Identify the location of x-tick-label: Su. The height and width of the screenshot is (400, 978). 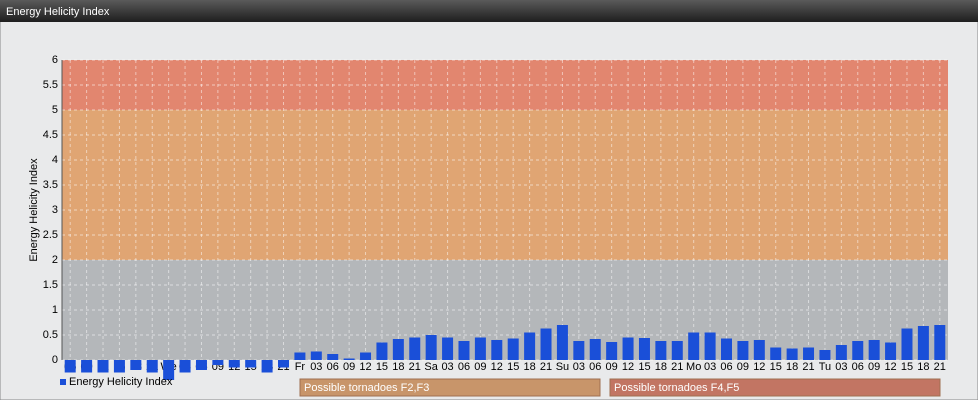
(562, 367).